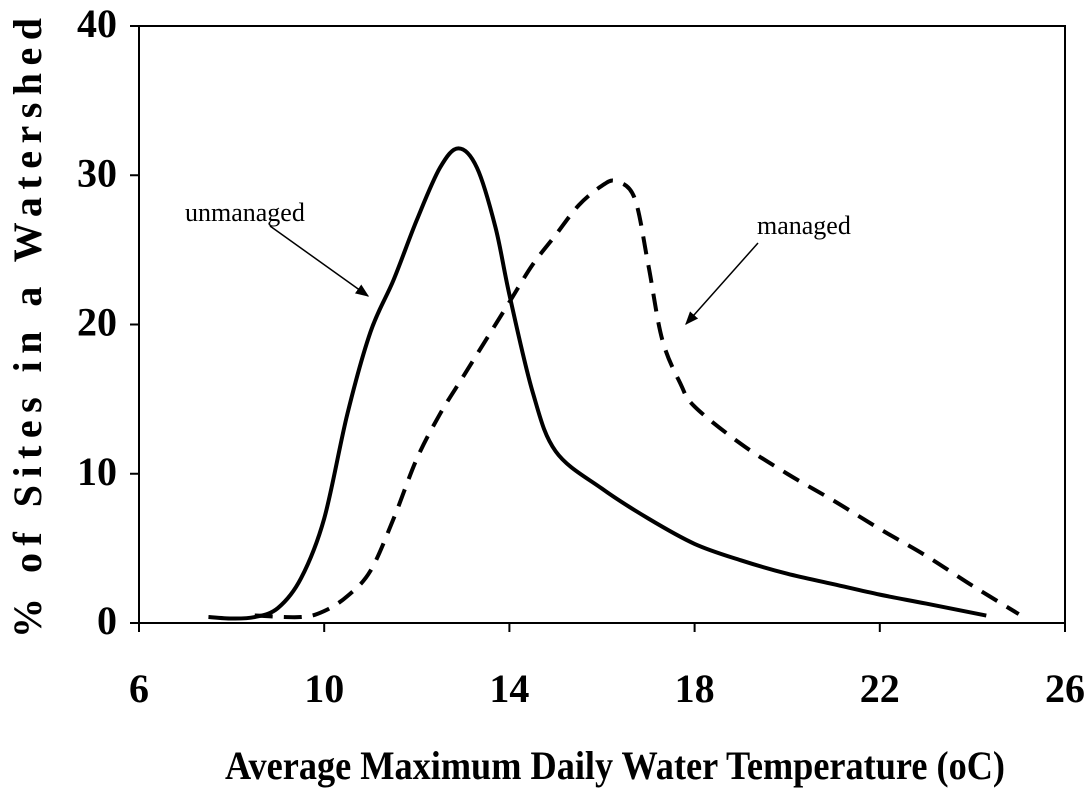 The image size is (1088, 804). Describe the element at coordinates (107, 620) in the screenshot. I see `y-tick-label: 0` at that location.